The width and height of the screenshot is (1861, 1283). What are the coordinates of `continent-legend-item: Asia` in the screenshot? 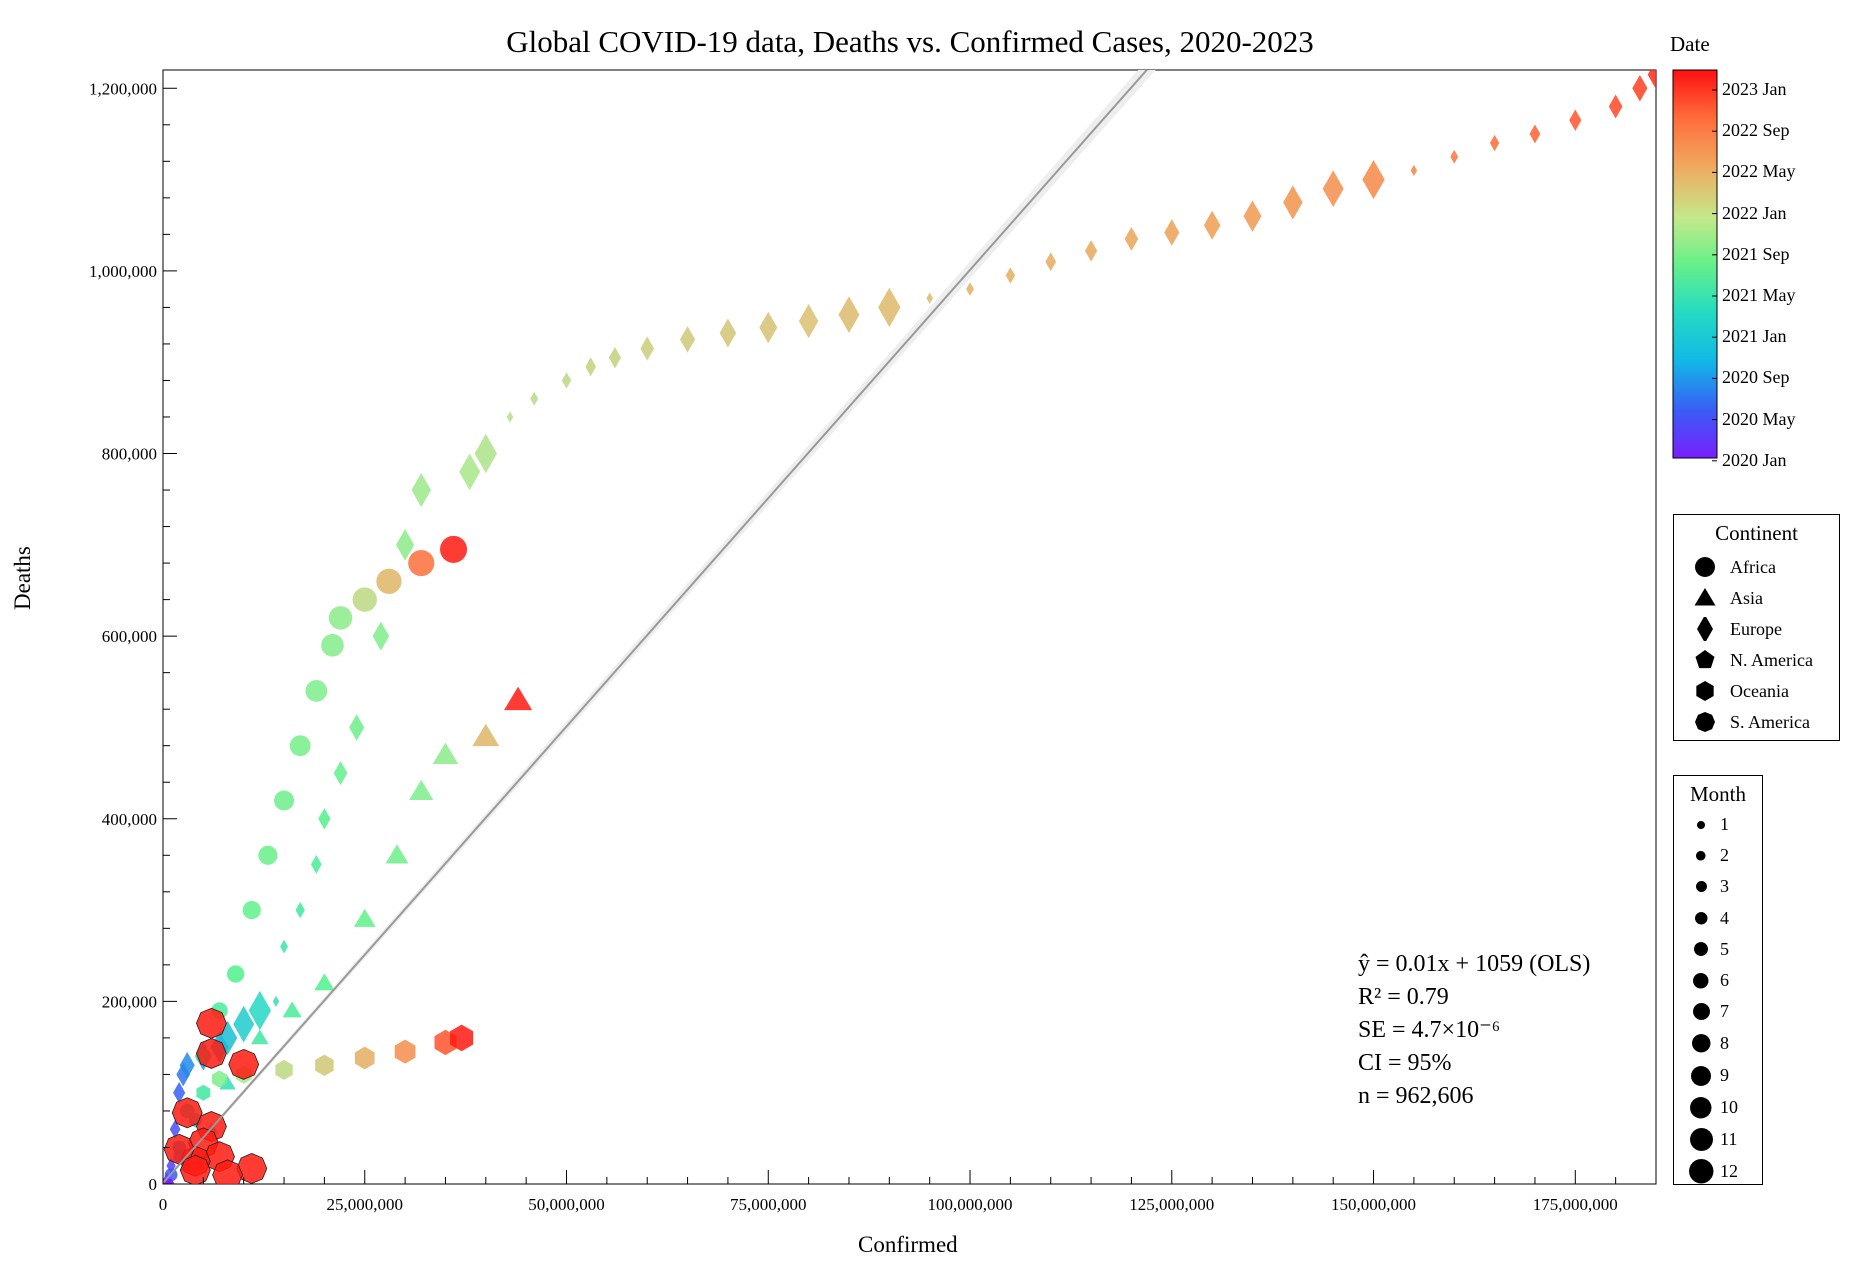 It's located at (1718, 598).